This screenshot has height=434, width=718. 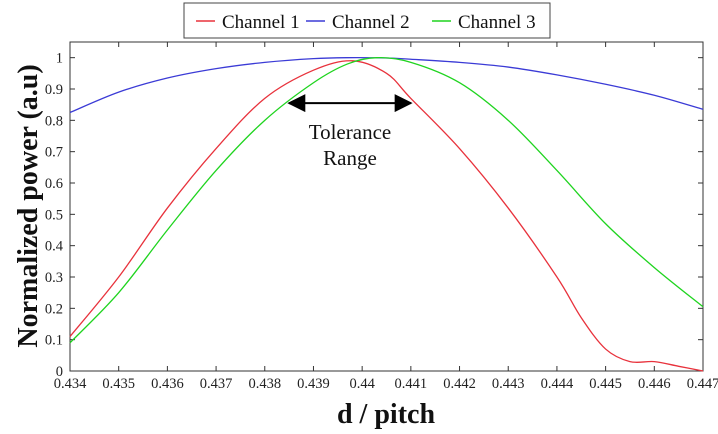 What do you see at coordinates (59, 372) in the screenshot?
I see `y-tick-label: 0` at bounding box center [59, 372].